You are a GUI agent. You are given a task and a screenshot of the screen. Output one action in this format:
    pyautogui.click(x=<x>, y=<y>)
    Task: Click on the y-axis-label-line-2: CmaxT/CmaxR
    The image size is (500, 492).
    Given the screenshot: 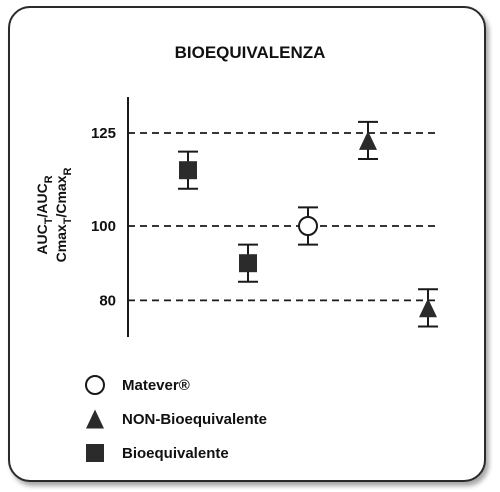 What is the action you would take?
    pyautogui.click(x=63, y=215)
    